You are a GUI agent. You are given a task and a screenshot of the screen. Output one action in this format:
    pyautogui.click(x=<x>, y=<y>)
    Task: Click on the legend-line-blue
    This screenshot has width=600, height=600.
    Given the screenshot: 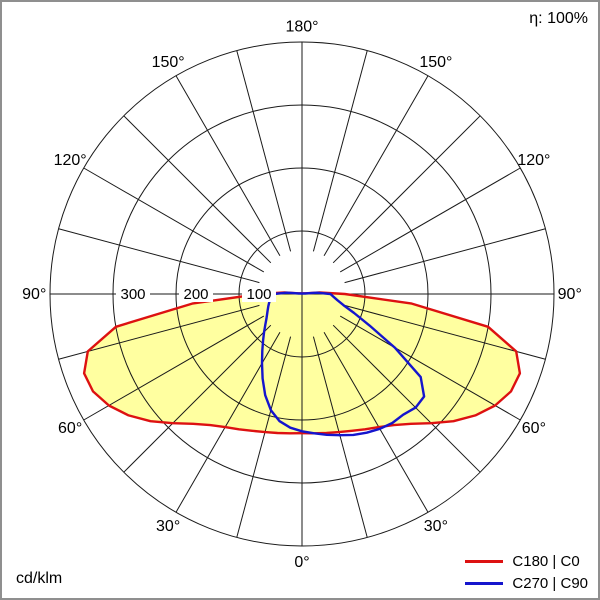 What is the action you would take?
    pyautogui.click(x=484, y=583)
    